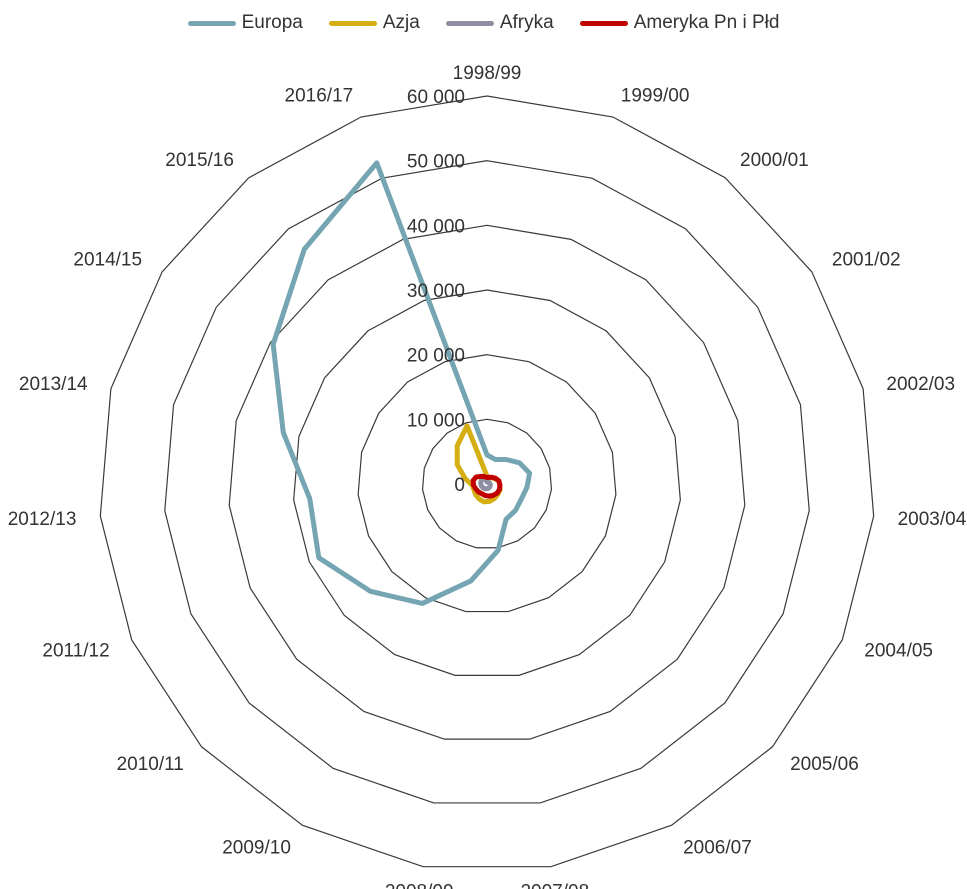 The height and width of the screenshot is (889, 967). What do you see at coordinates (554, 885) in the screenshot?
I see `category-label-9: 2007/08` at bounding box center [554, 885].